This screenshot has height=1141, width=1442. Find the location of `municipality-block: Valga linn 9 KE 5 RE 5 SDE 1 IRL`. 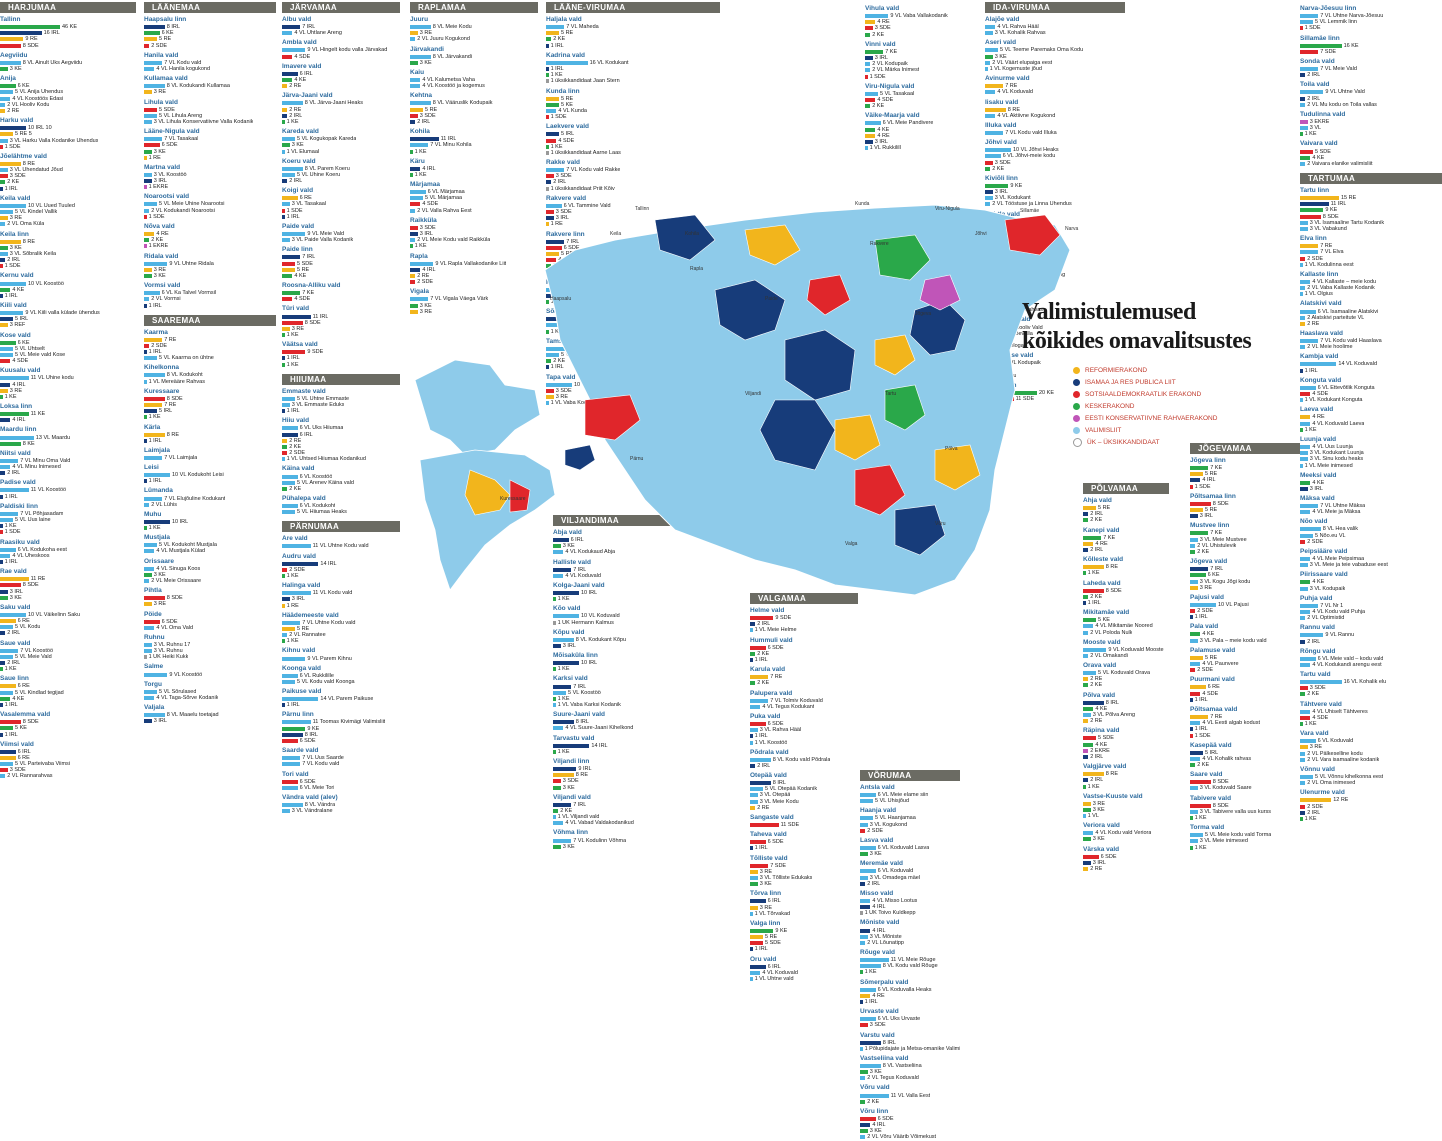

municipality-block: Valga linn 9 KE 5 RE 5 SDE 1 IRL is located at coordinates (804, 936).